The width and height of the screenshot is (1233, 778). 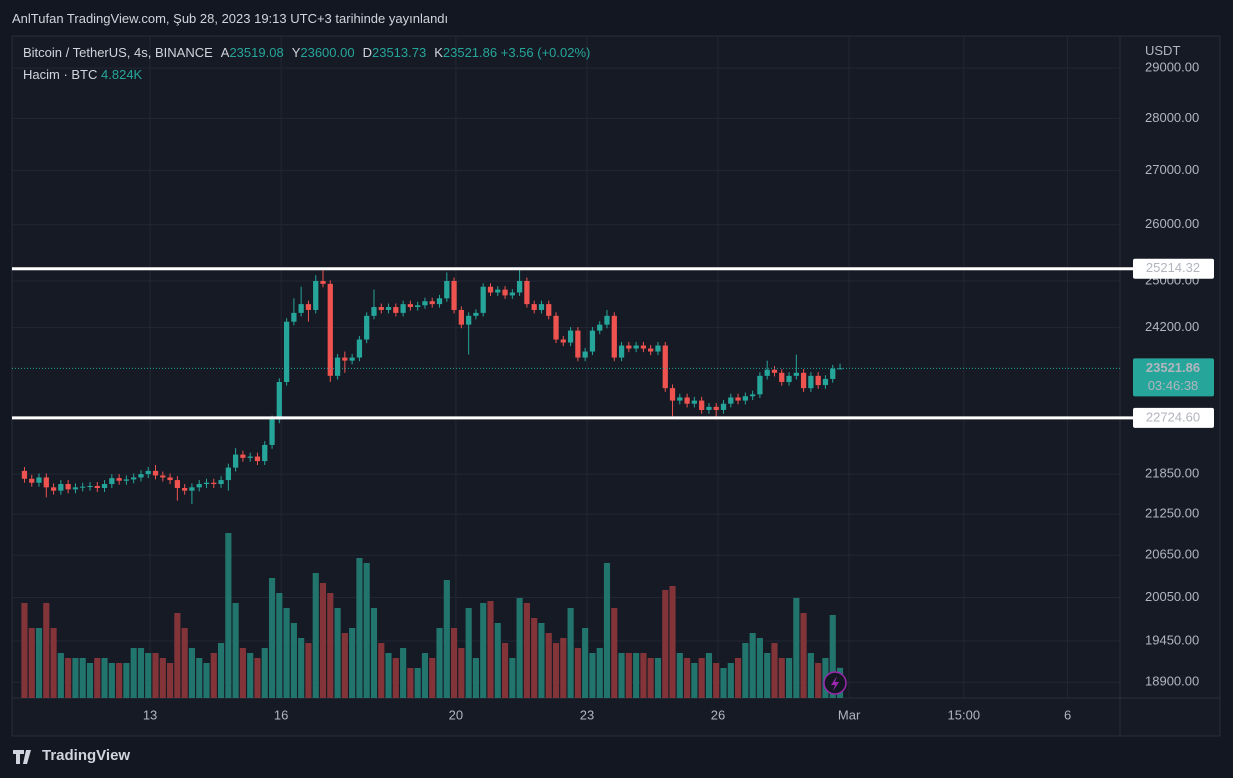 I want to click on field-value: 23513.73, so click(x=399, y=52).